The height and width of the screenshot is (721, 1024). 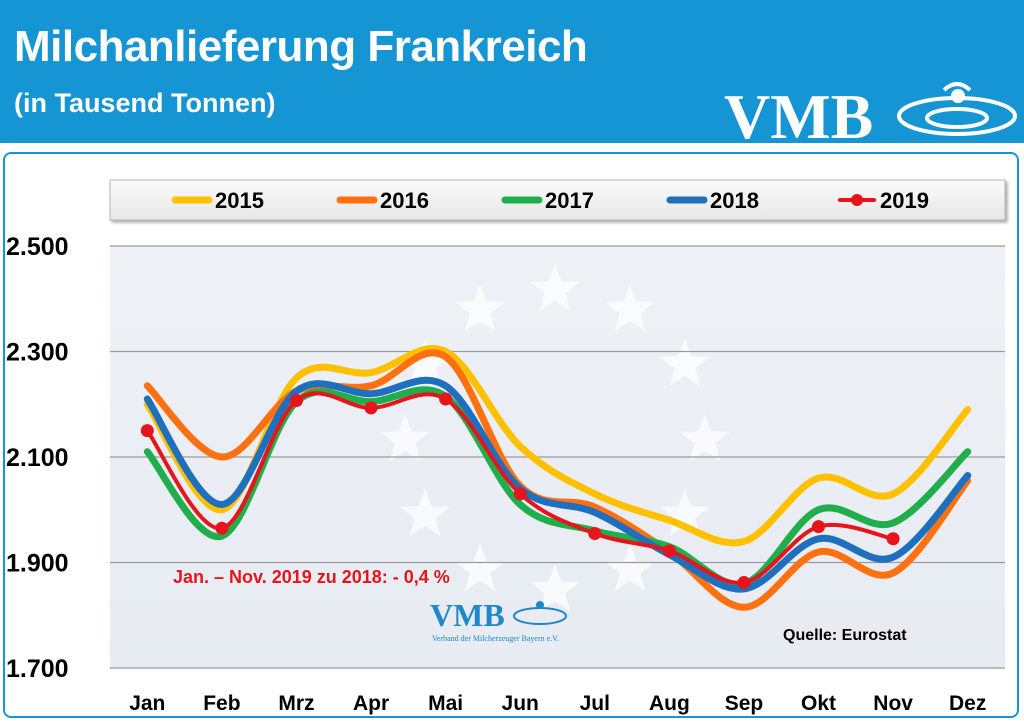 I want to click on page-subtitle: (in Tausend Tonnen), so click(x=145, y=103).